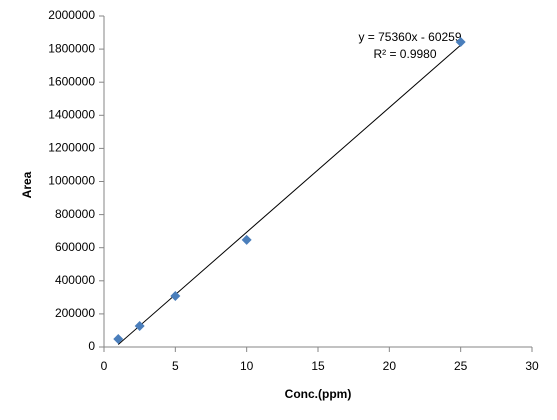  I want to click on y-tick-label: 400000, so click(75, 280).